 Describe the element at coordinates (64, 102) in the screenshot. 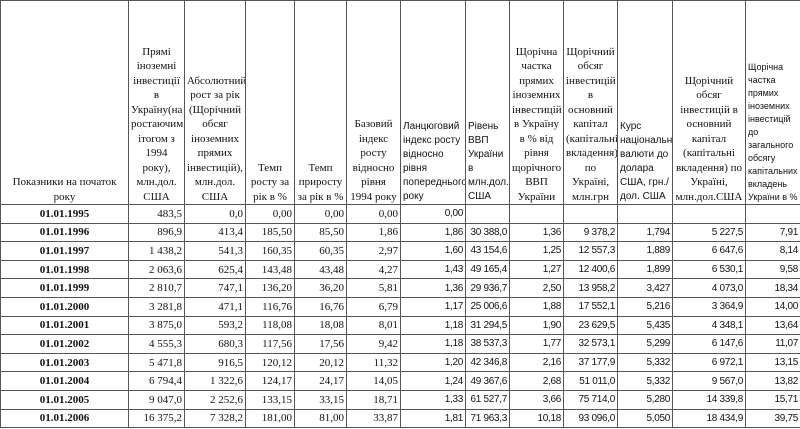

I see `column-header: Показники на початок року` at that location.